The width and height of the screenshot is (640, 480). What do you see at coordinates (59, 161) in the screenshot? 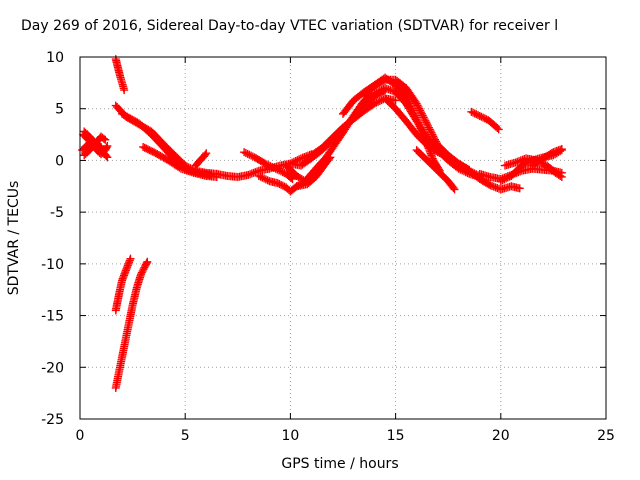
I see `y-tick-label: 0` at bounding box center [59, 161].